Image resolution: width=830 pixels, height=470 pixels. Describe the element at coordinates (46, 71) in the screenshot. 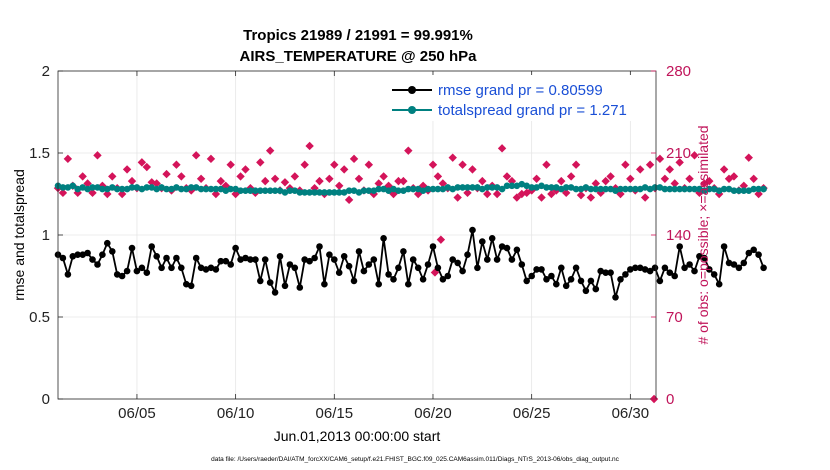

I see `y-left-tick-label: 2` at that location.